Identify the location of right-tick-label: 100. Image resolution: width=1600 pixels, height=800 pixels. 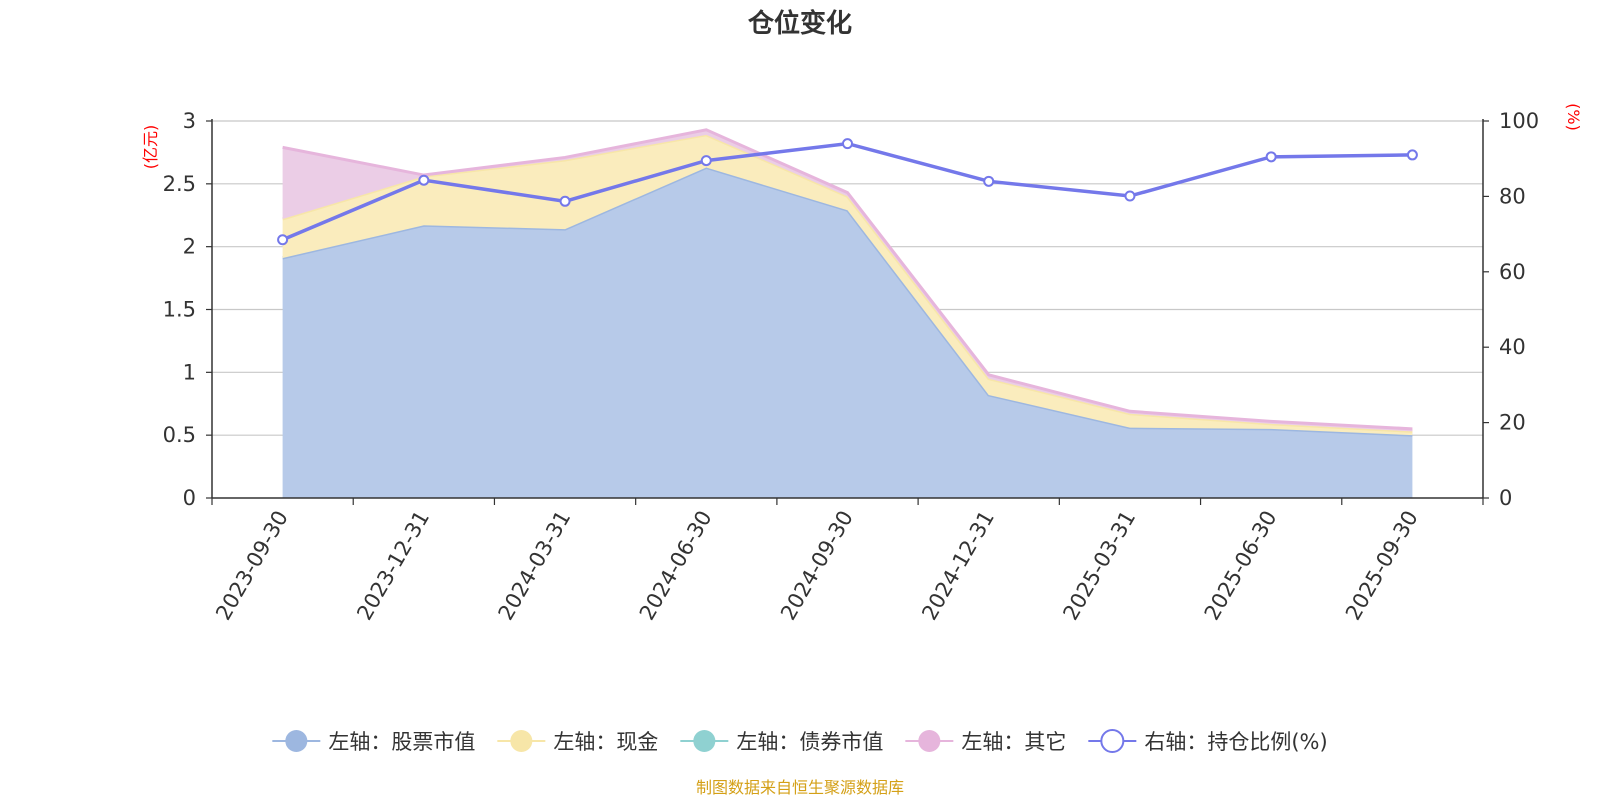
(1519, 121).